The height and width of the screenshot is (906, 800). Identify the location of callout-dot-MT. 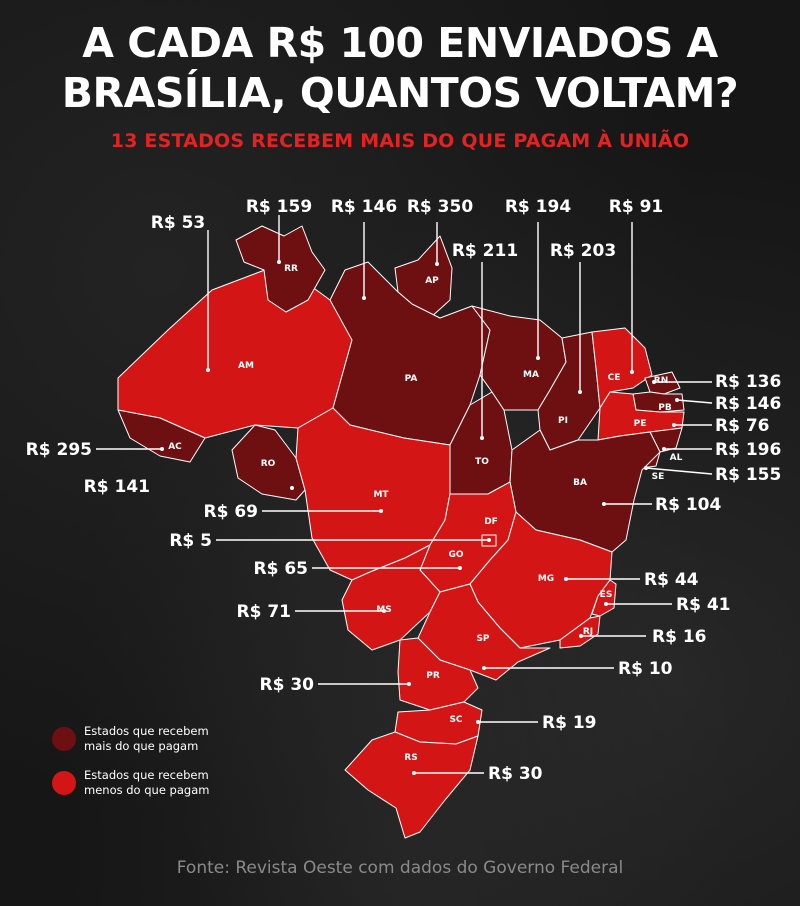
(381, 511).